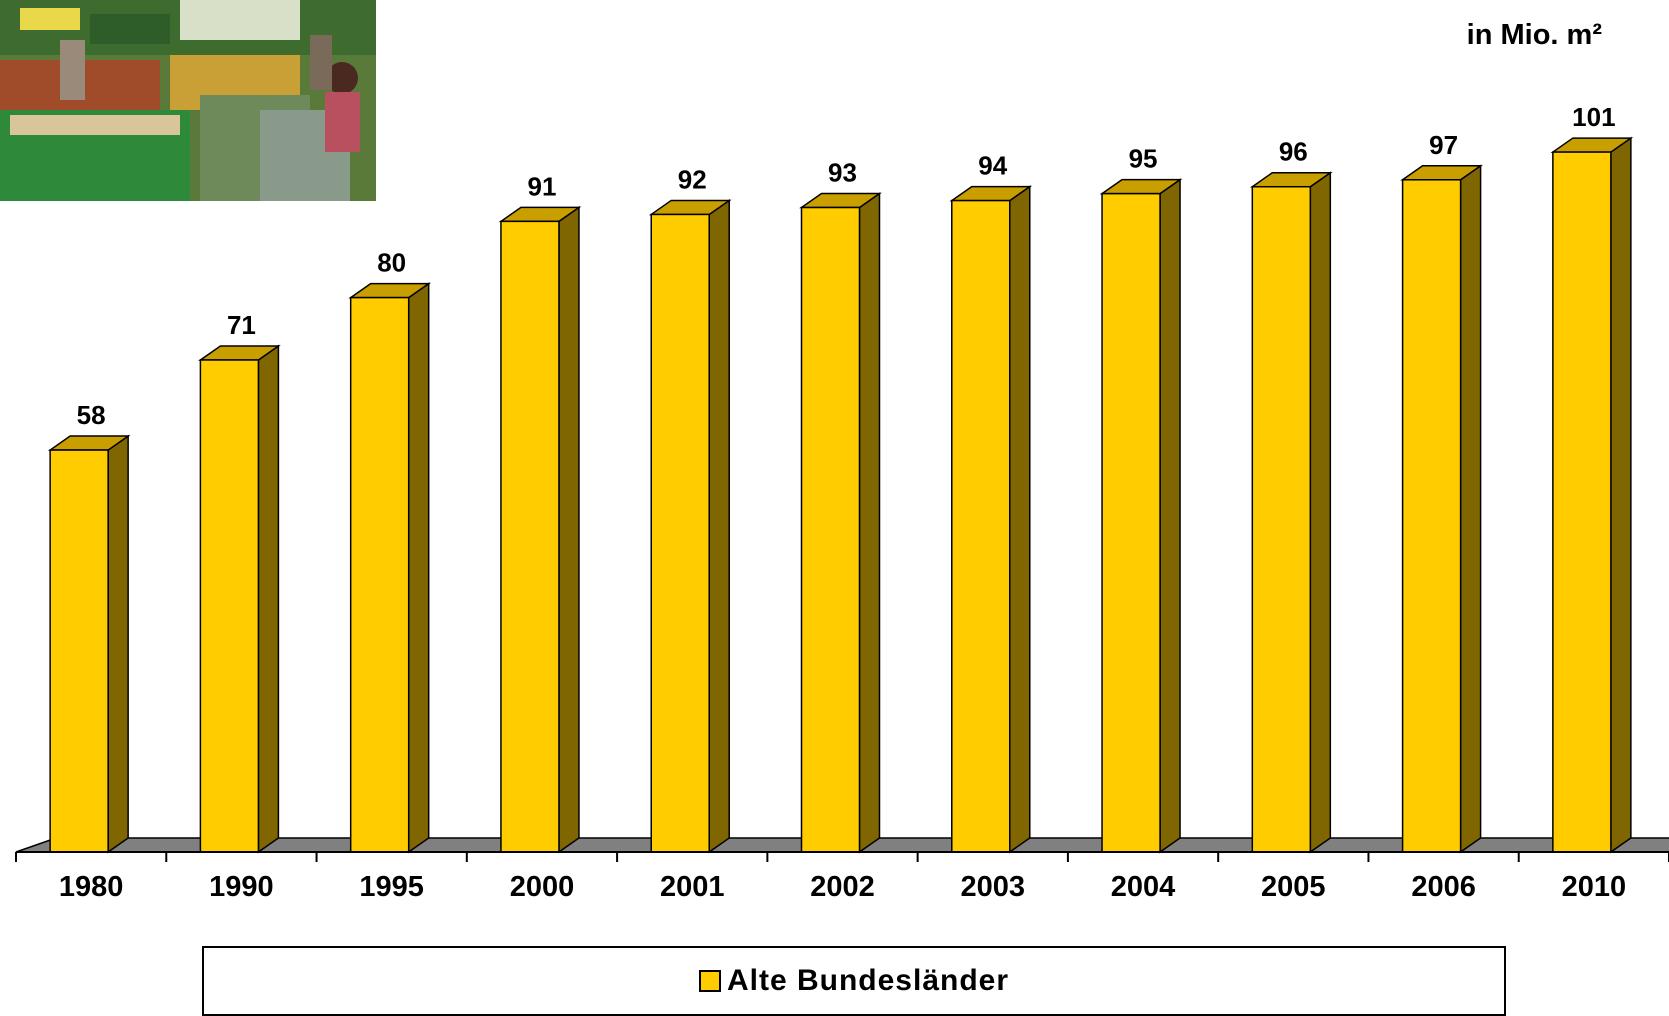 This screenshot has height=1016, width=1669. Describe the element at coordinates (541, 186) in the screenshot. I see `data-label: 91` at that location.